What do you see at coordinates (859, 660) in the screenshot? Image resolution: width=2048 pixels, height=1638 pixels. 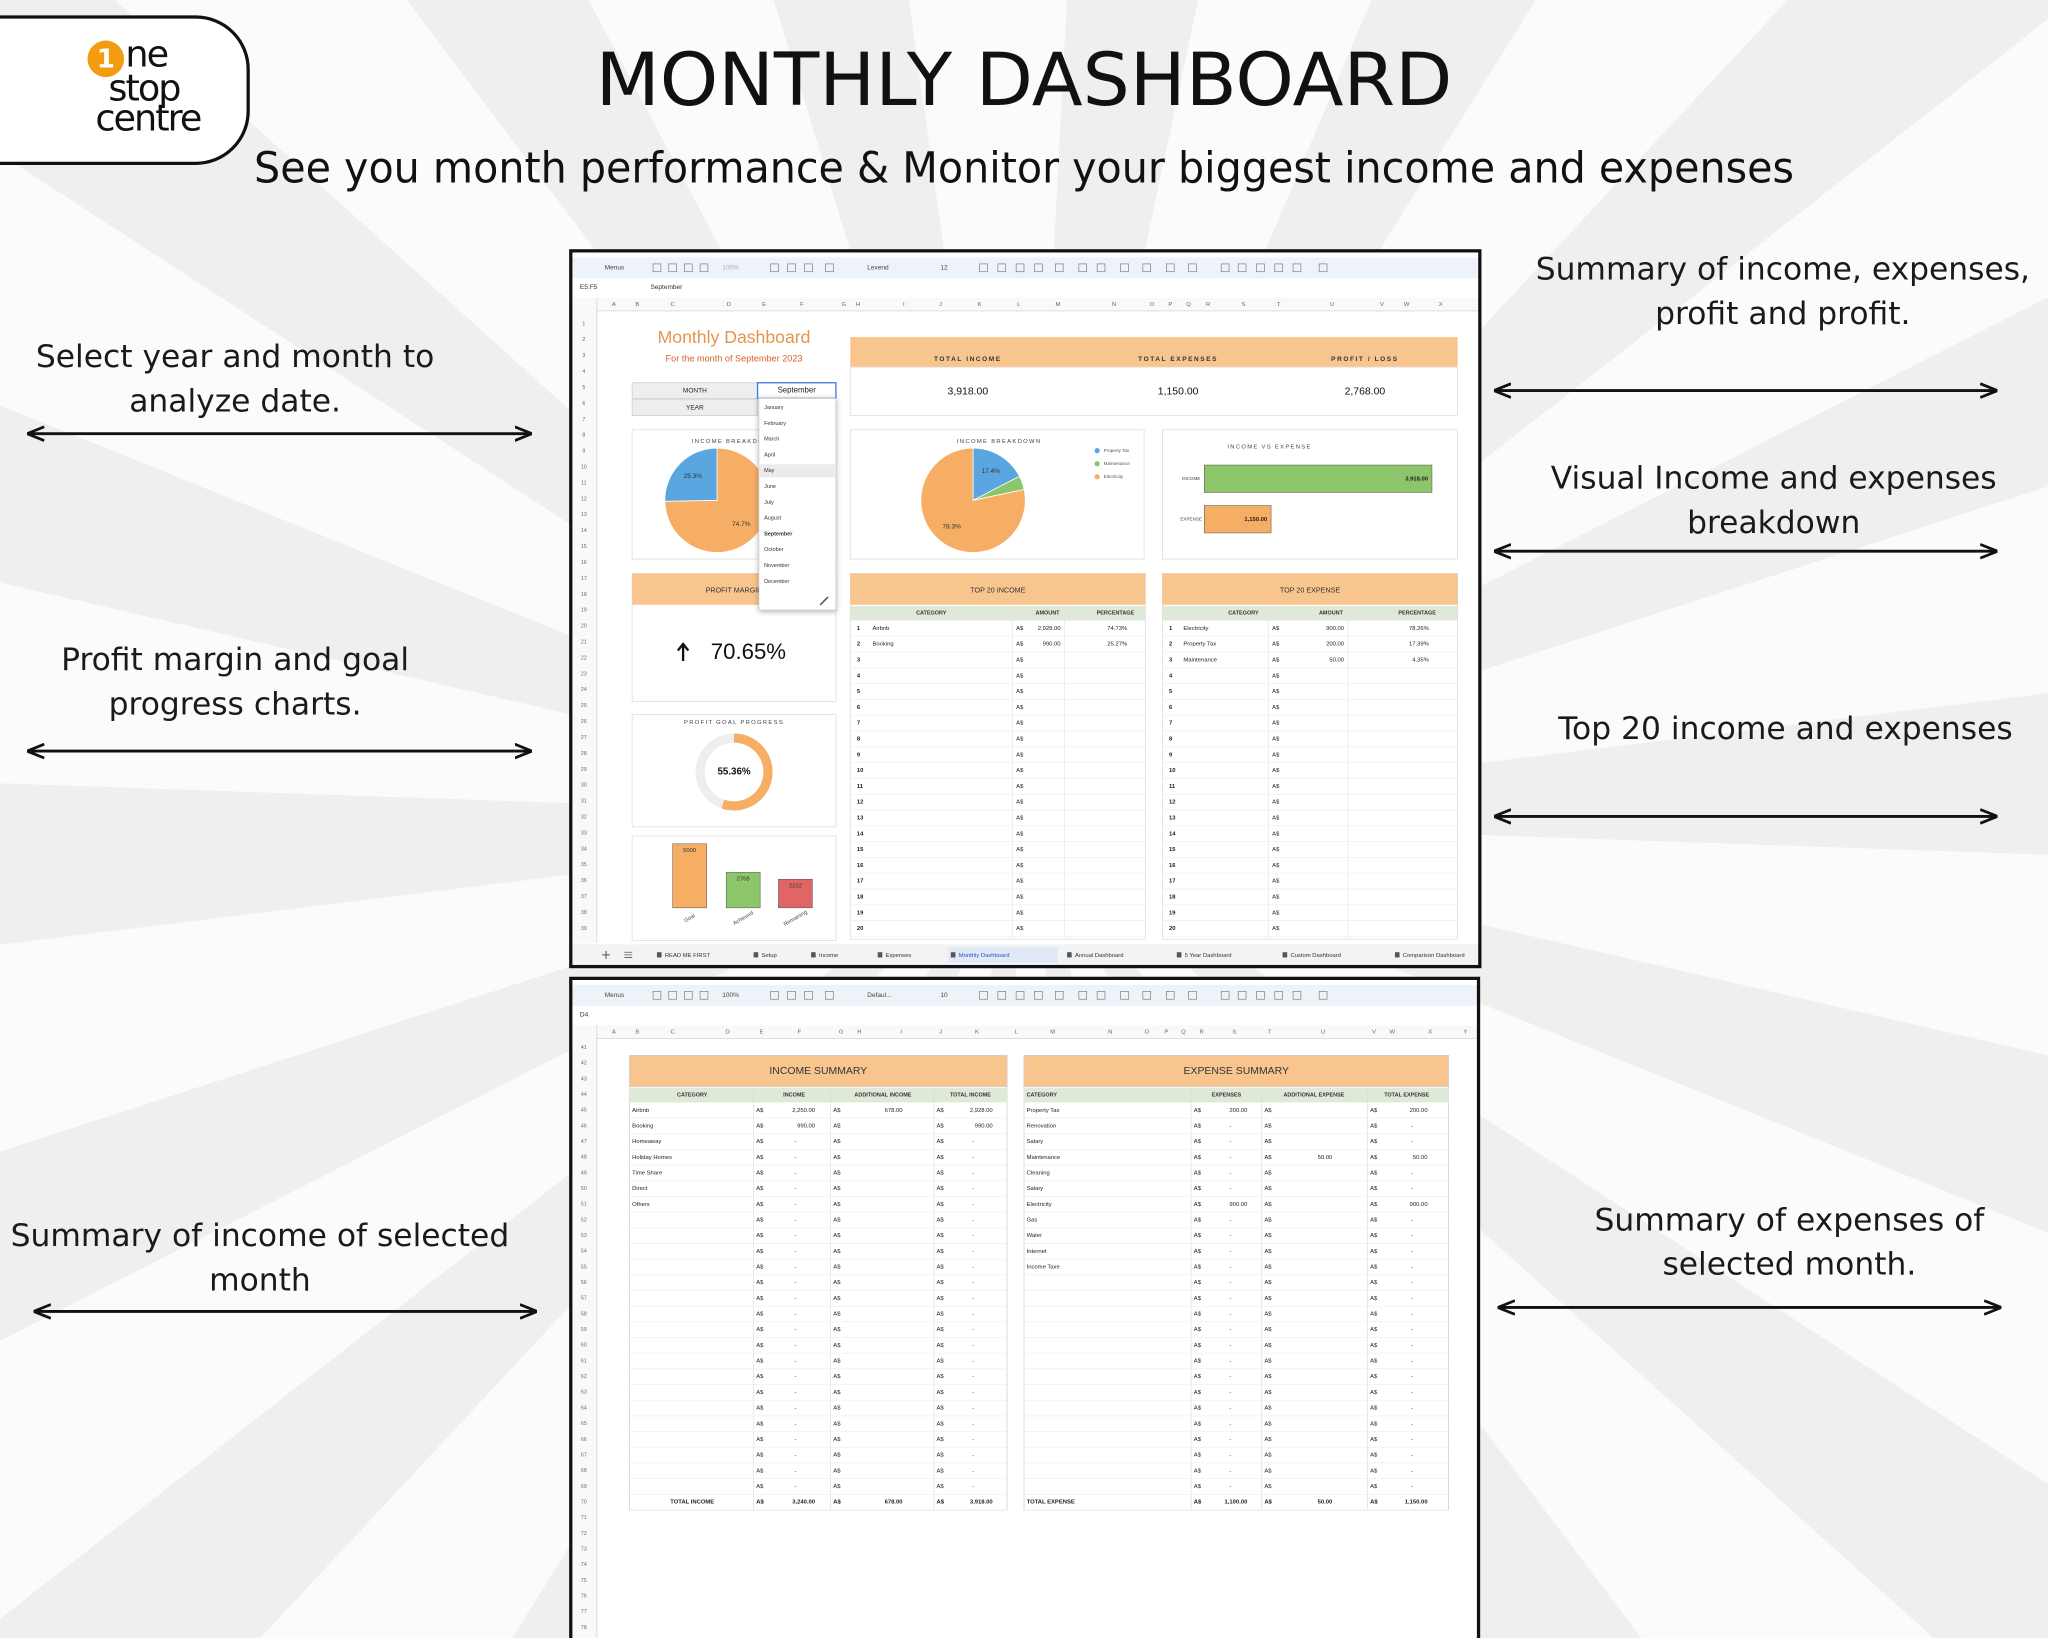 I see `table-cell: 3` at bounding box center [859, 660].